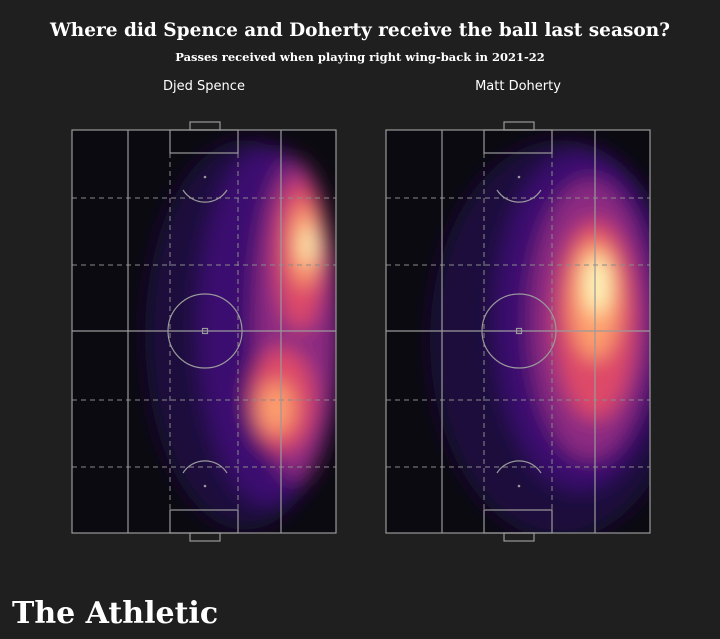  I want to click on panel-label: Matt Doherty, so click(518, 86).